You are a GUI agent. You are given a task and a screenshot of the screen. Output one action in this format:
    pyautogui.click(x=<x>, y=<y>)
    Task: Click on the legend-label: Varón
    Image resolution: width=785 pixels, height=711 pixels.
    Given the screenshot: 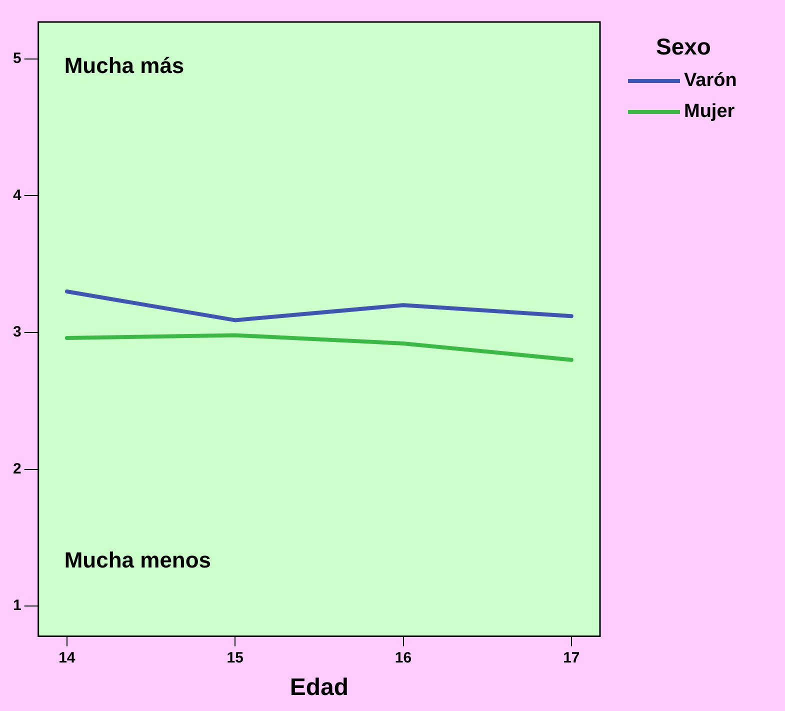 What is the action you would take?
    pyautogui.click(x=710, y=81)
    